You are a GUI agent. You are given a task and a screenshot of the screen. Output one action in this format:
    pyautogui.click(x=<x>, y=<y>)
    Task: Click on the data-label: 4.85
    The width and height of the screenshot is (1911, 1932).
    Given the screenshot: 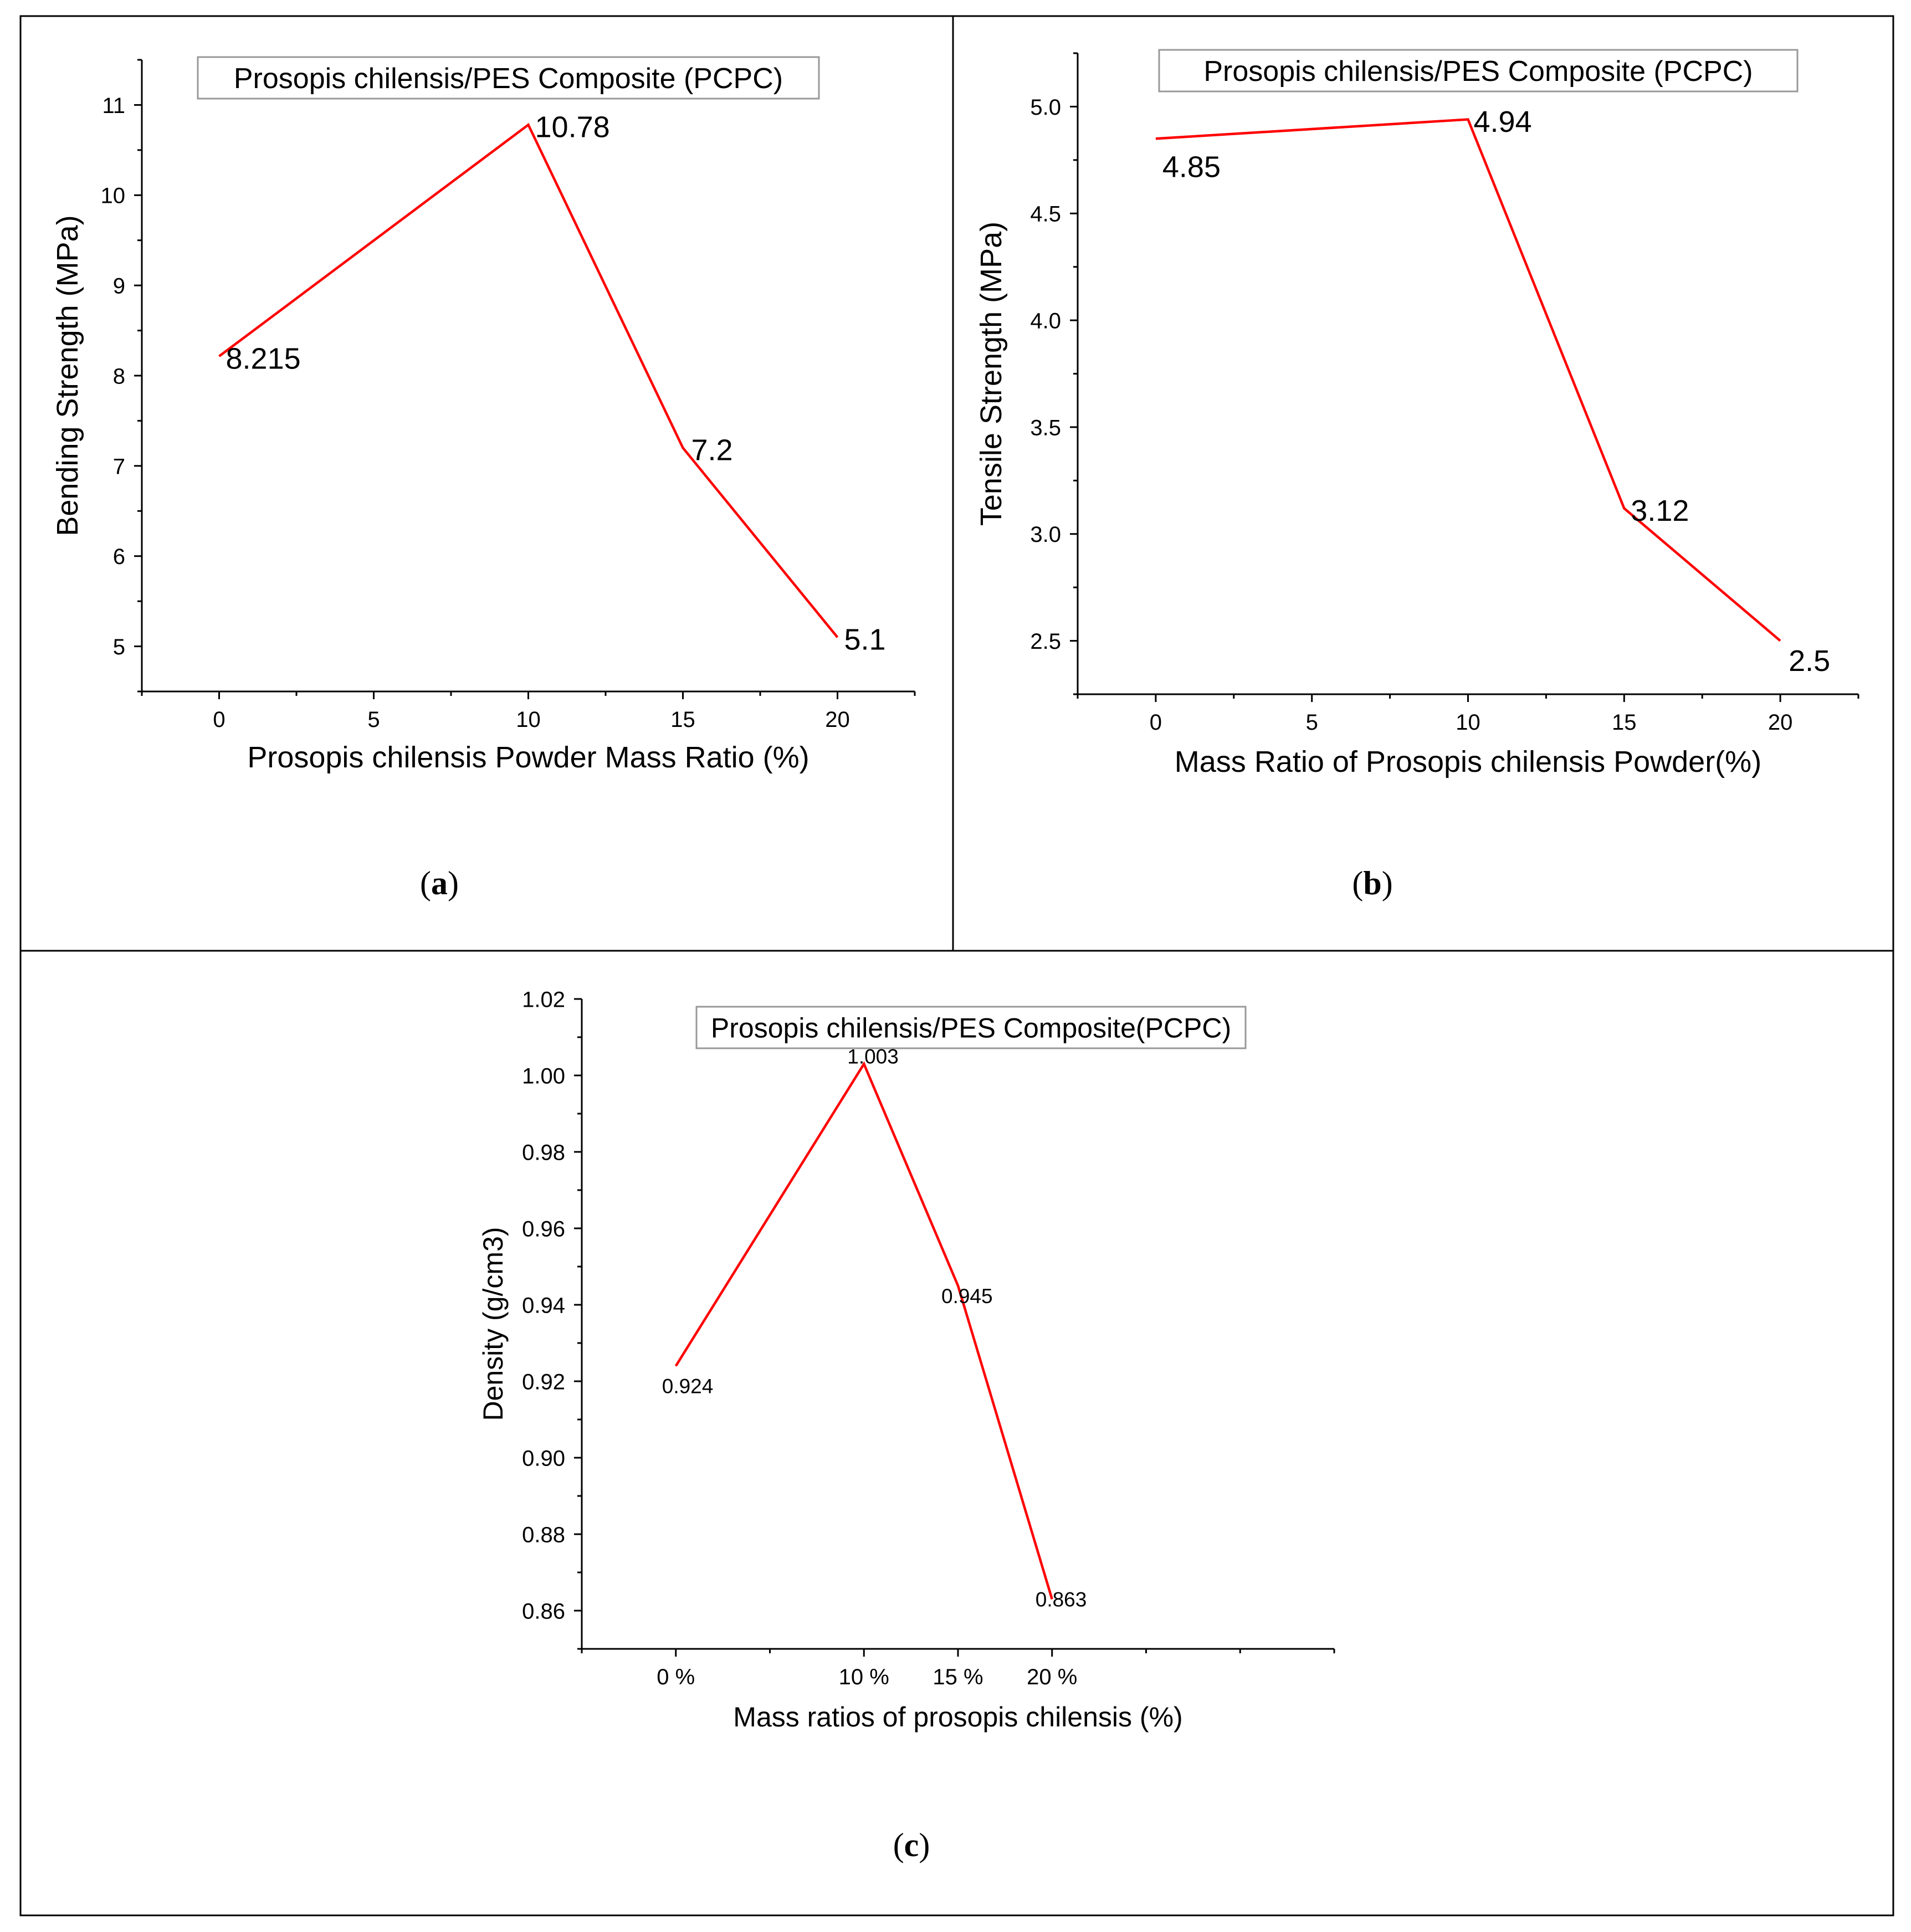 What is the action you would take?
    pyautogui.click(x=1191, y=167)
    